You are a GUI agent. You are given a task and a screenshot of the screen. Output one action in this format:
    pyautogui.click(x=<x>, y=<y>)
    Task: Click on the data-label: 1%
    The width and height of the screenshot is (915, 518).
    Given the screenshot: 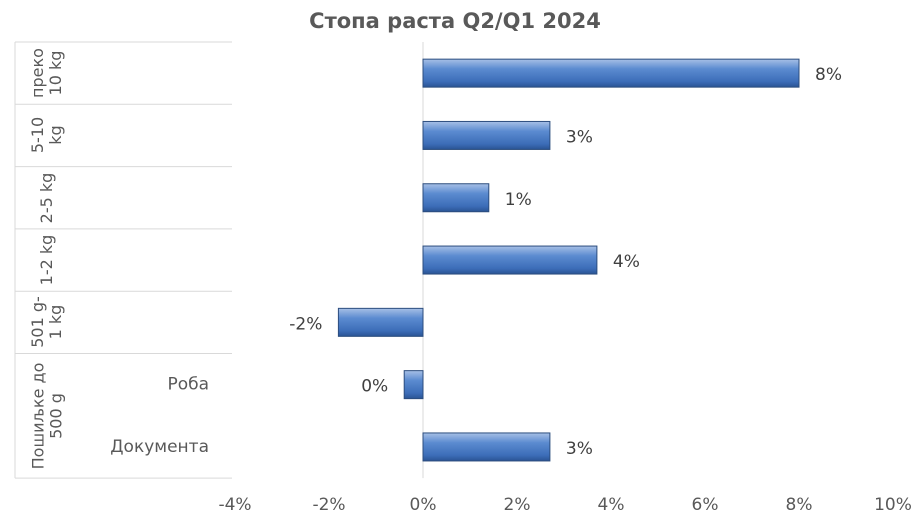 What is the action you would take?
    pyautogui.click(x=518, y=200)
    